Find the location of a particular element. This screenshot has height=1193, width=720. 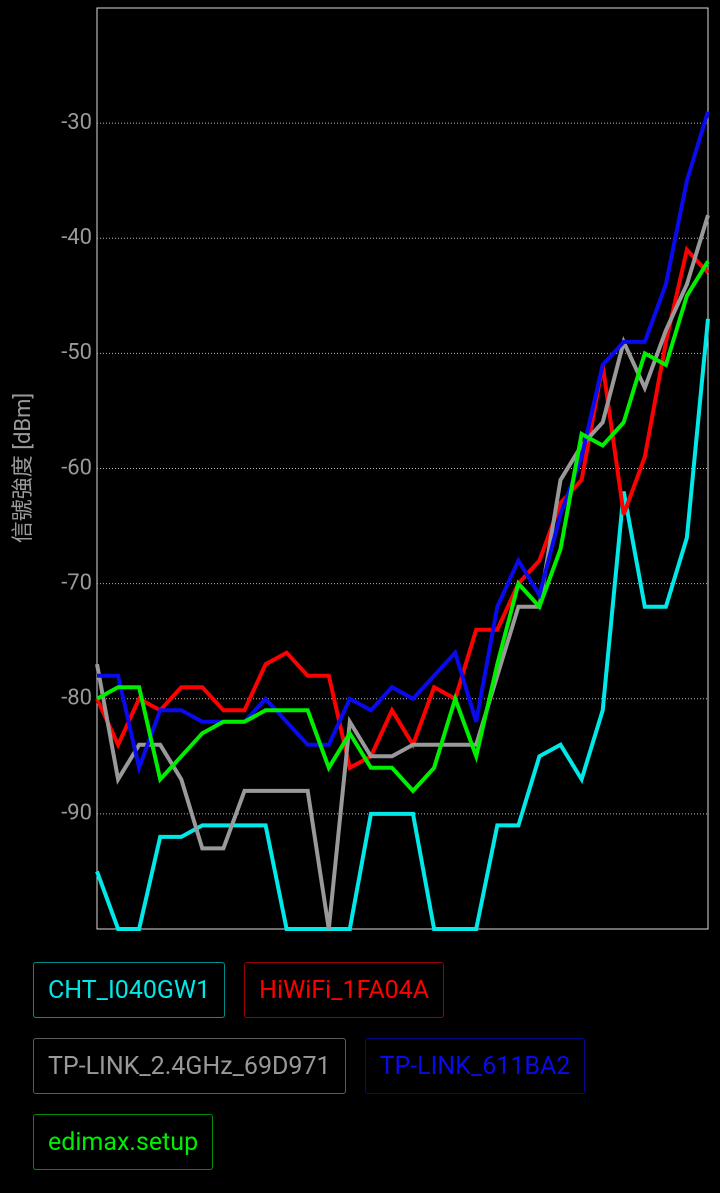

y-tick-label: -40 is located at coordinates (76, 237).